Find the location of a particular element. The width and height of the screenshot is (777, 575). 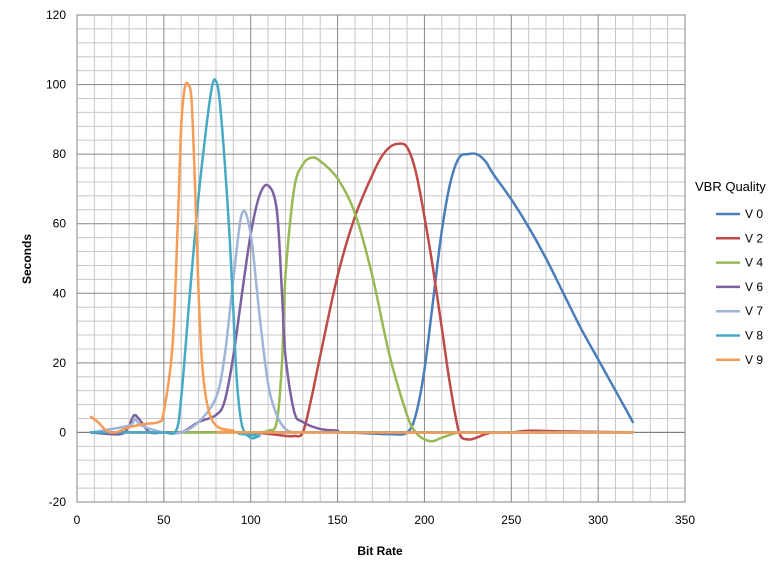

x-tick-label: 100 is located at coordinates (251, 520).